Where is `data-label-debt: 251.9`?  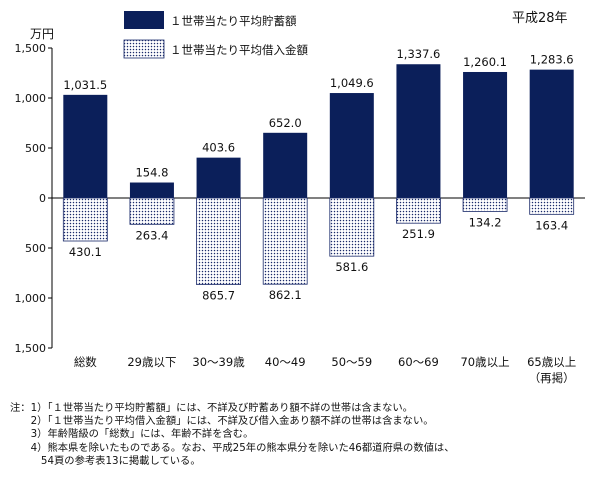
data-label-debt: 251.9 is located at coordinates (418, 234).